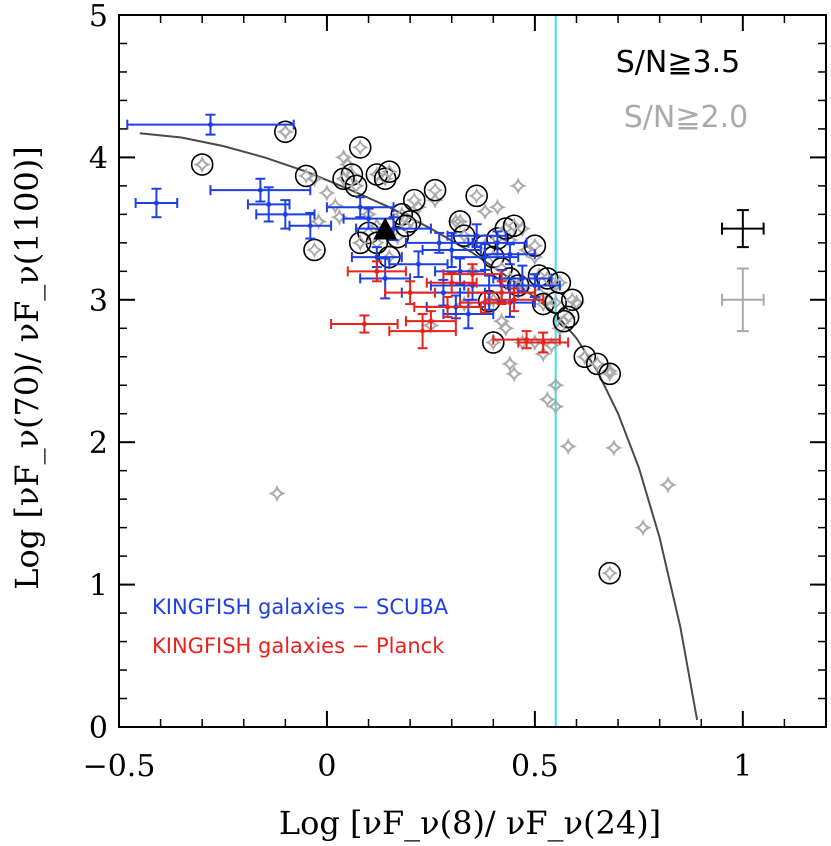  I want to click on sn-low-label: S/N≧2.0, so click(686, 117).